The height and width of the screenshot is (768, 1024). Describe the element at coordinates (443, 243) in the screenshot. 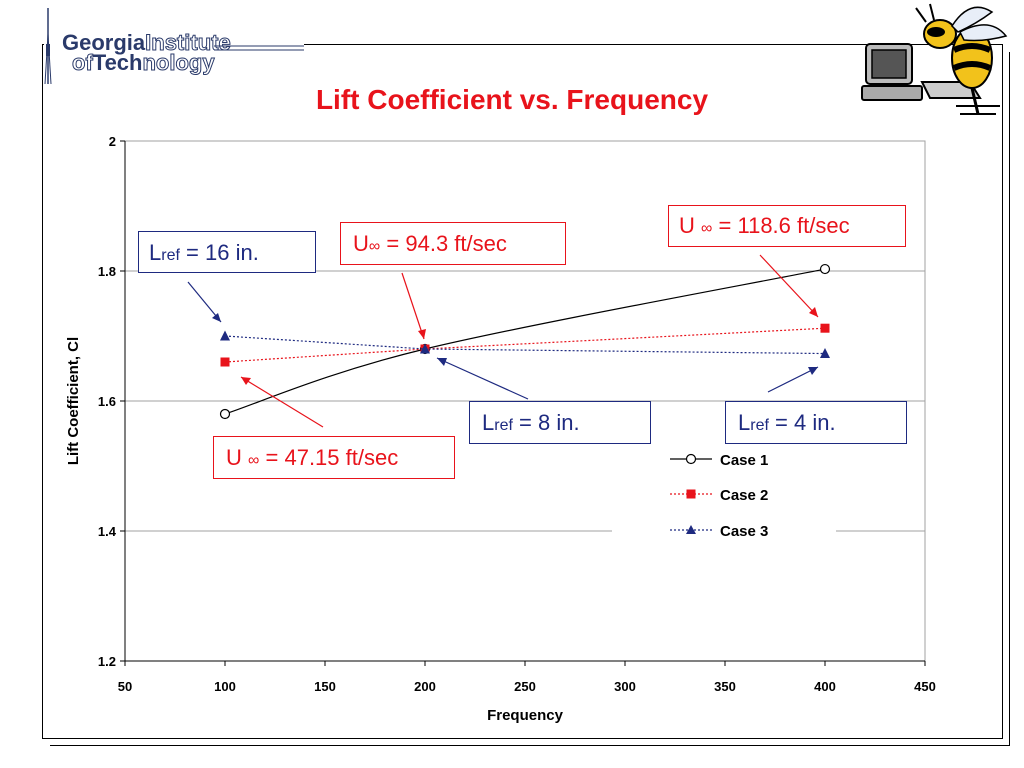

I see `annotation-u-94-value: = 94.3 ft/sec` at that location.